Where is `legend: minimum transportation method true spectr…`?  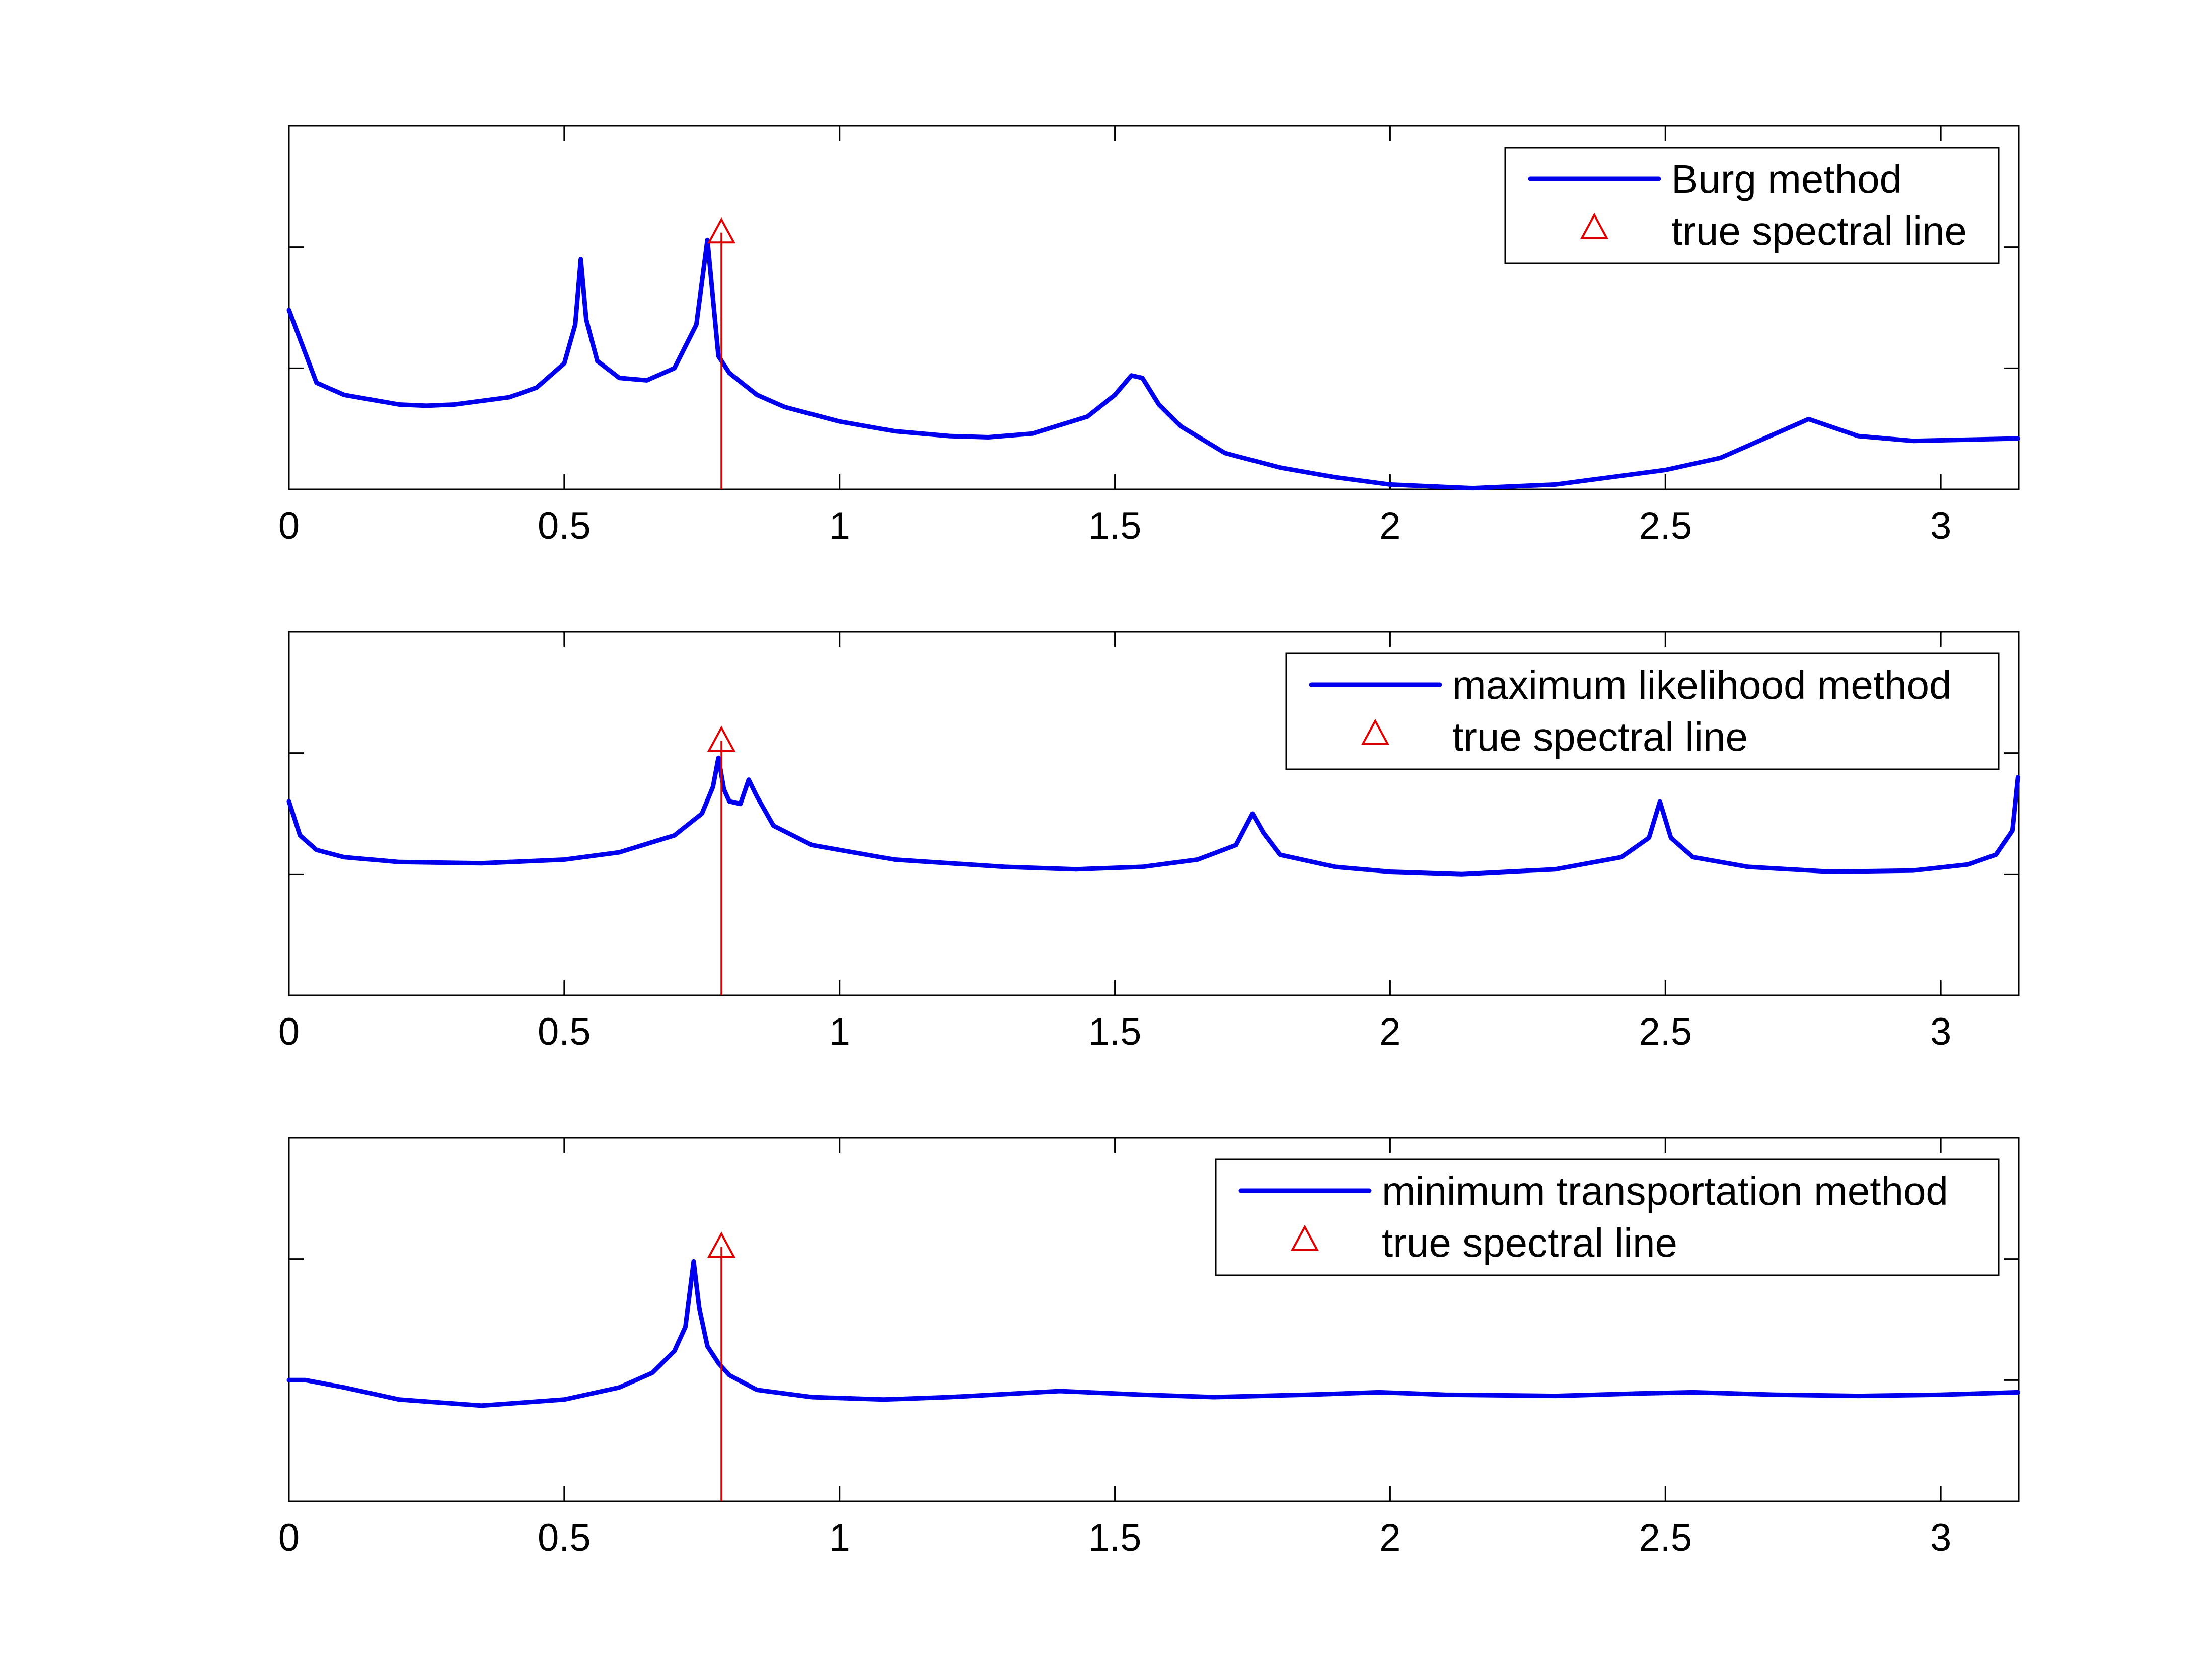 legend: minimum transportation method true spectr… is located at coordinates (1607, 1217).